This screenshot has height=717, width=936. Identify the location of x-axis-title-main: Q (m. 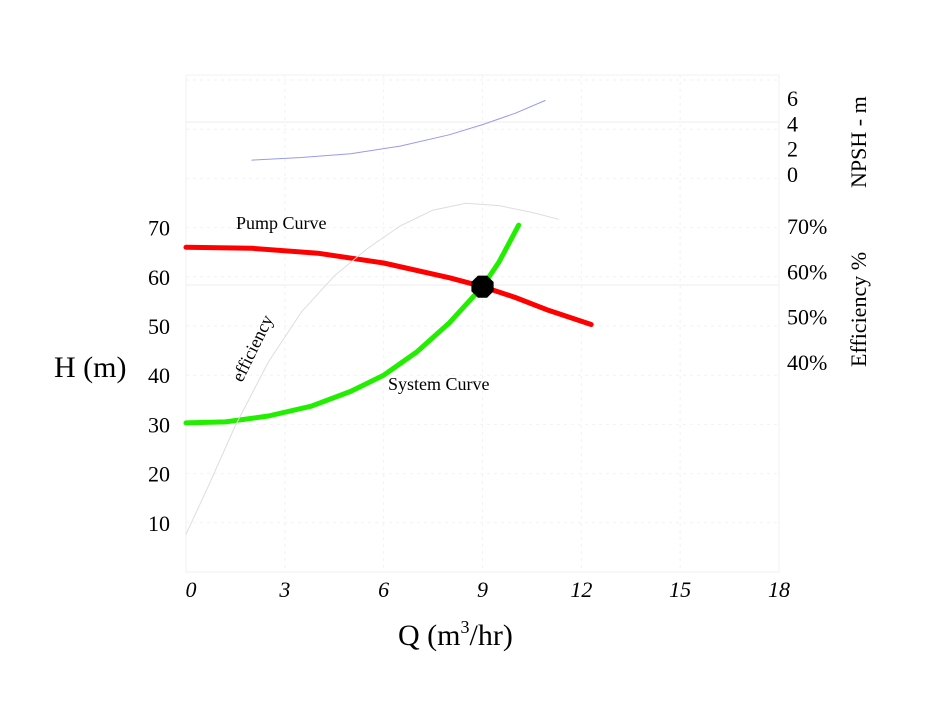
(429, 635).